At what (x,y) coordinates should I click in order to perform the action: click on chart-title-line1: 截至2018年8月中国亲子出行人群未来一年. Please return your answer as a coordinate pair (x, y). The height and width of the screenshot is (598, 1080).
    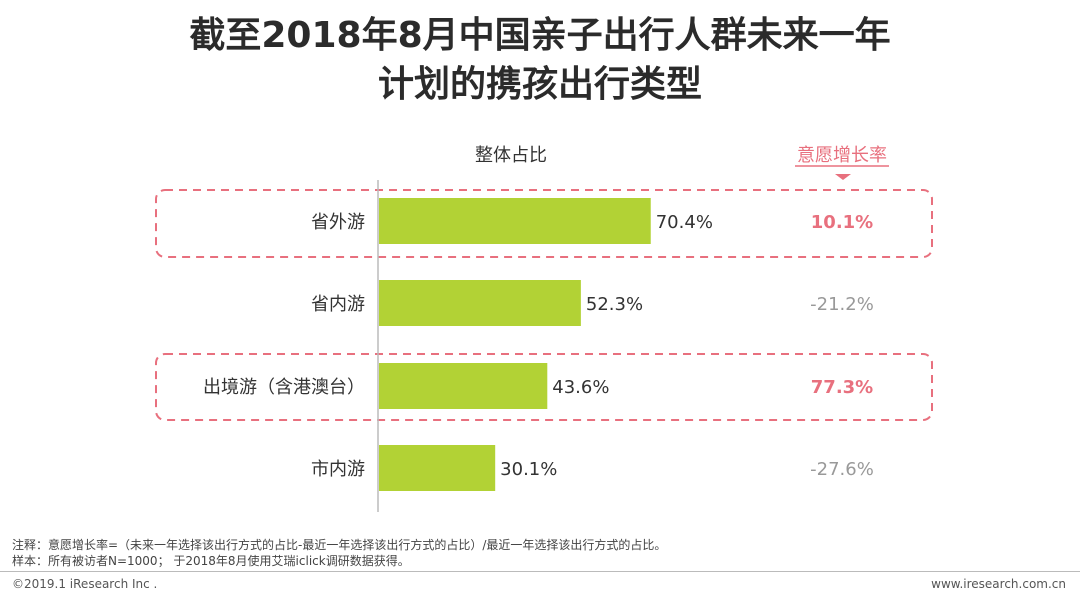
    Looking at the image, I should click on (540, 35).